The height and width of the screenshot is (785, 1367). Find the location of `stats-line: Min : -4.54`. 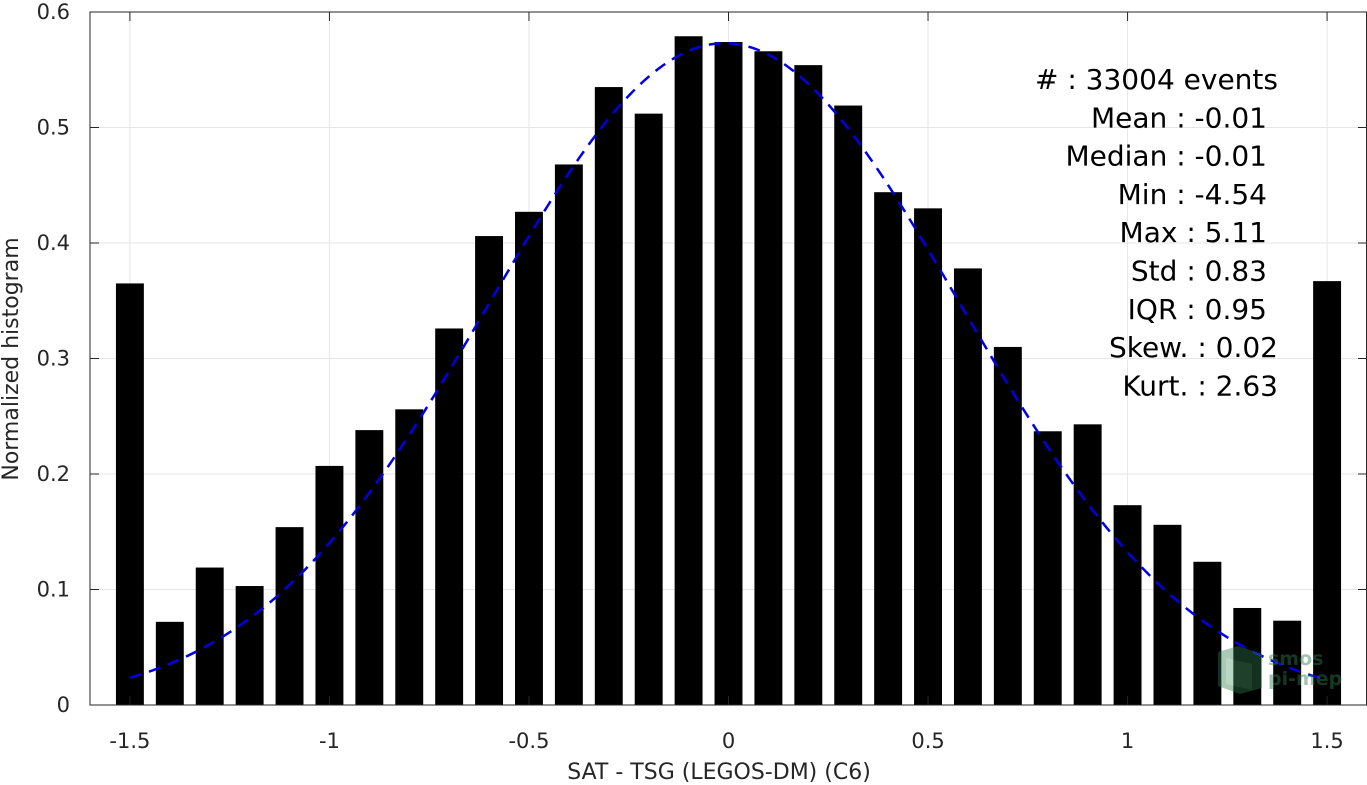

stats-line: Min : -4.54 is located at coordinates (1192, 194).